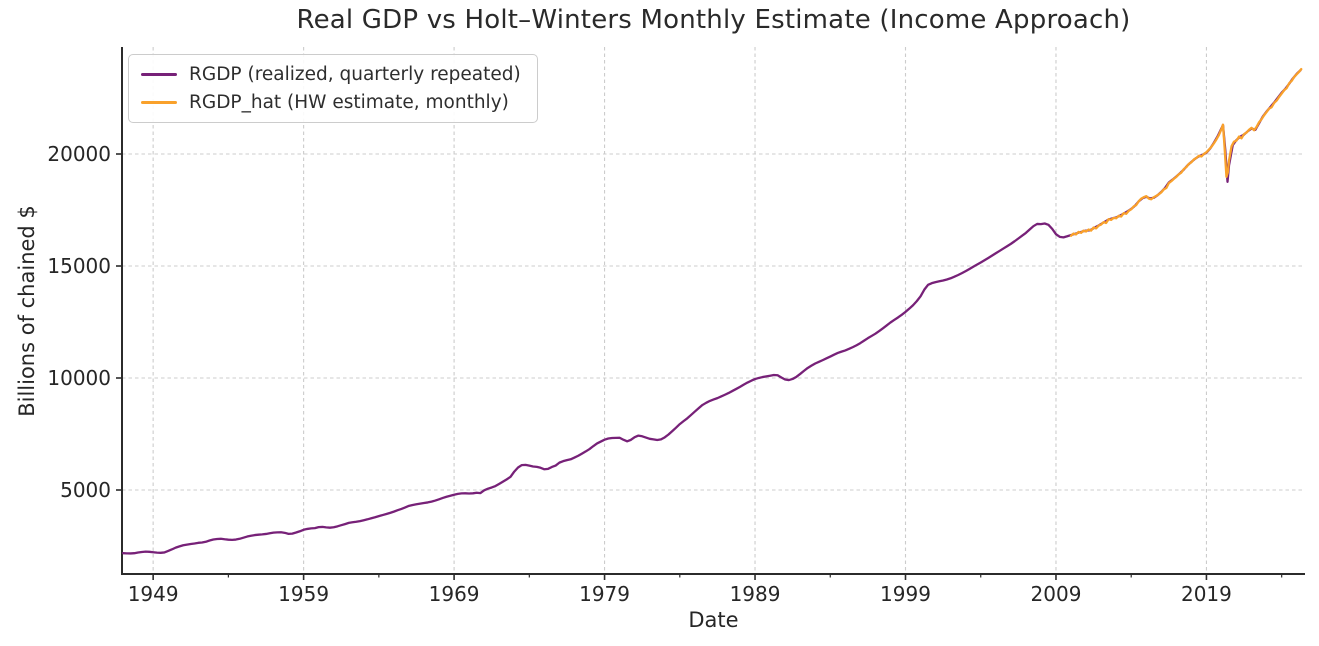 The width and height of the screenshot is (1319, 646). Describe the element at coordinates (159, 74) in the screenshot. I see `legend-swatch-rgdp-icon` at that location.